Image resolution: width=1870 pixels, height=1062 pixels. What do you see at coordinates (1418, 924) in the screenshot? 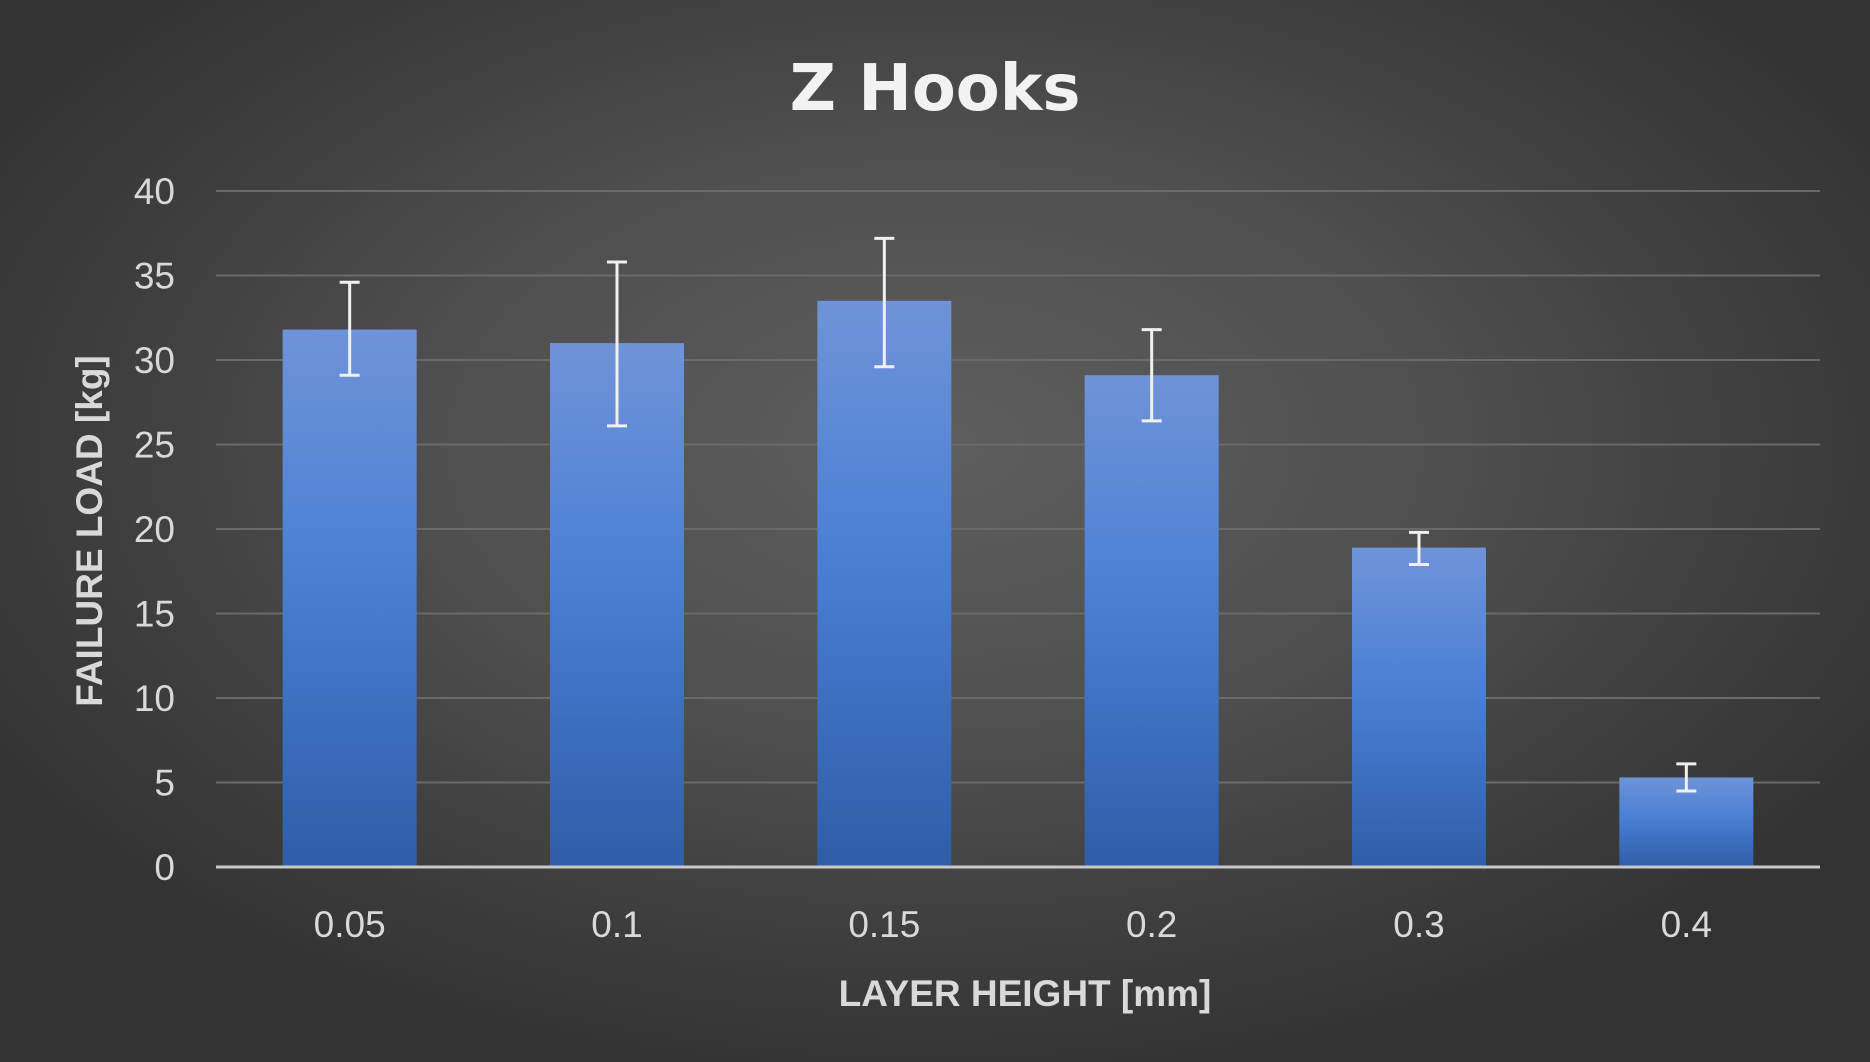
I see `x-tick-label: 0.3` at bounding box center [1418, 924].